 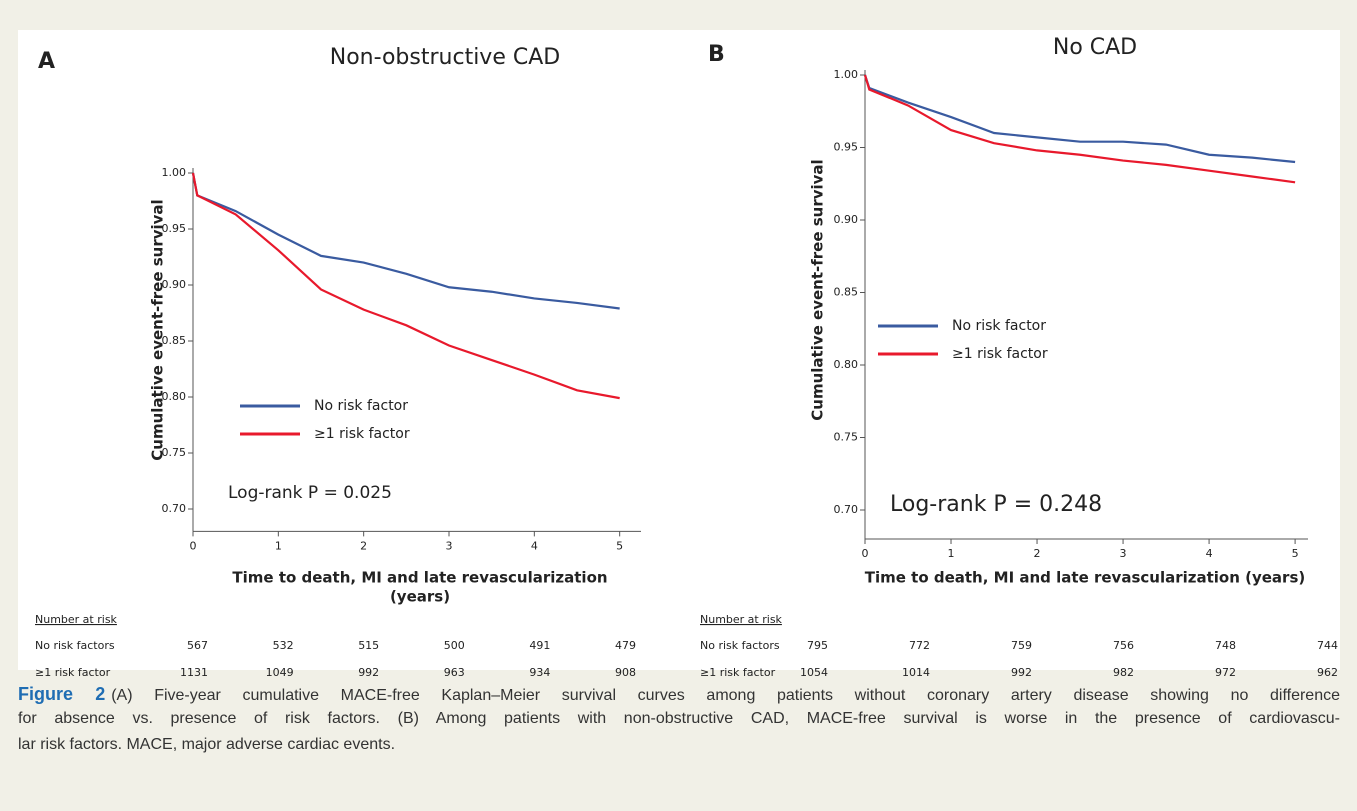 What do you see at coordinates (1225, 645) in the screenshot?
I see `risk-count: 748` at bounding box center [1225, 645].